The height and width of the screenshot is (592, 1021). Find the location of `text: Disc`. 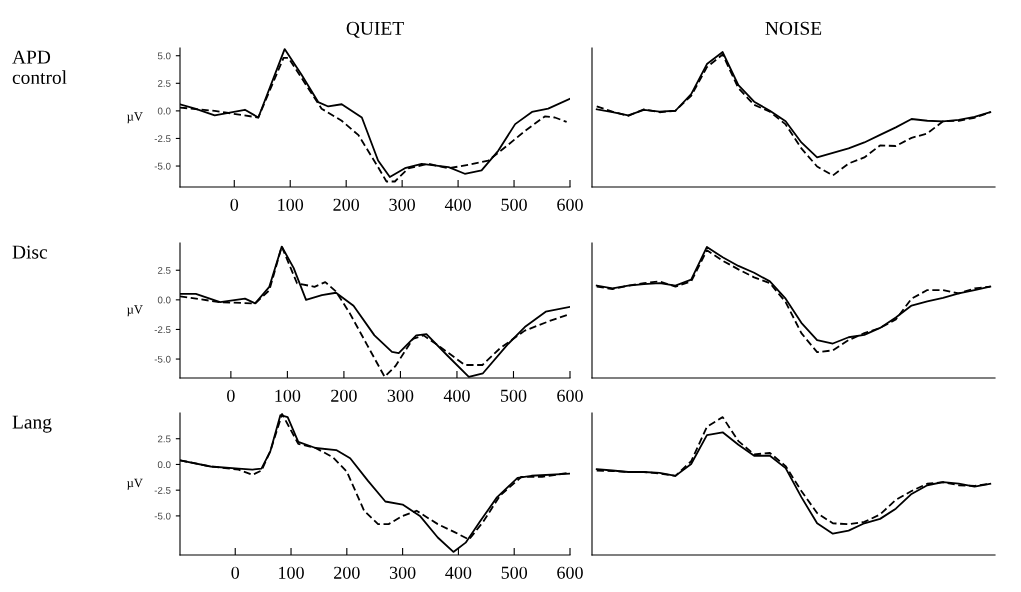

text: Disc is located at coordinates (30, 252).